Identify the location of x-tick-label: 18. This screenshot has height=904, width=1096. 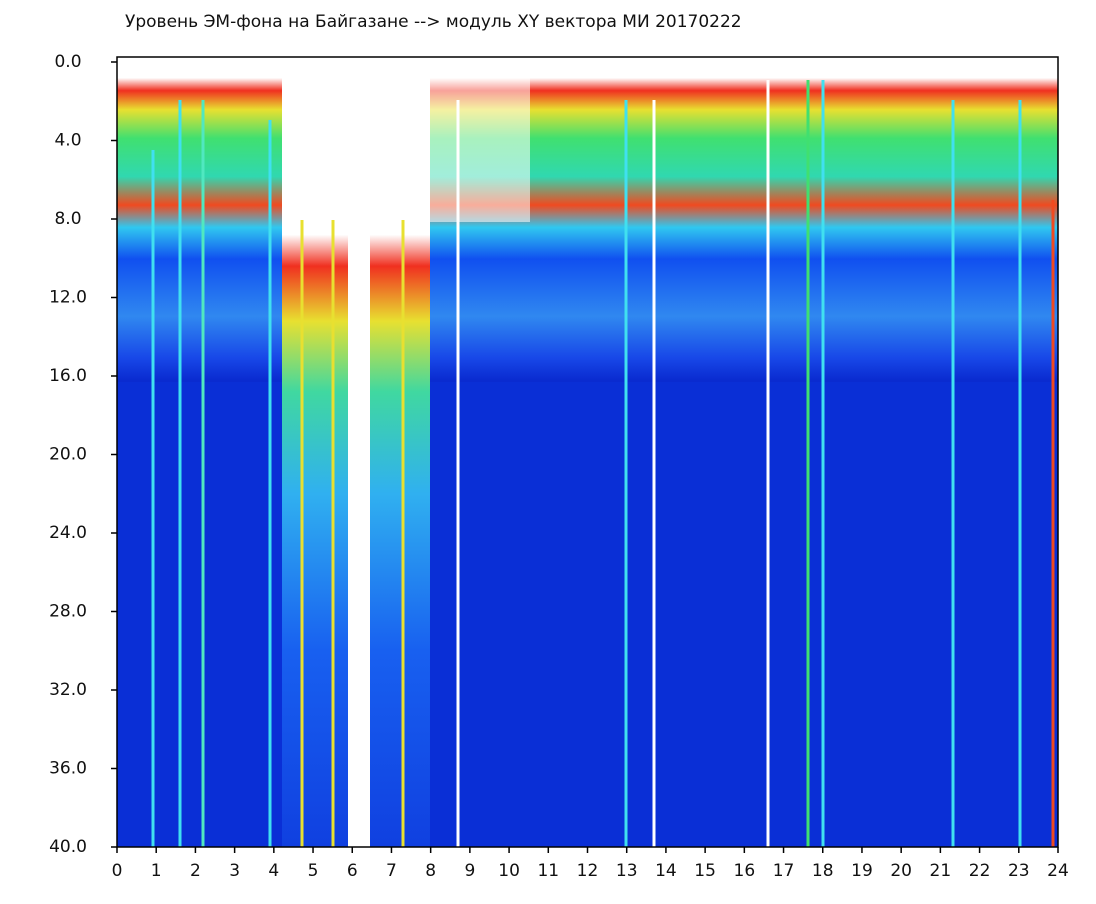
(823, 871).